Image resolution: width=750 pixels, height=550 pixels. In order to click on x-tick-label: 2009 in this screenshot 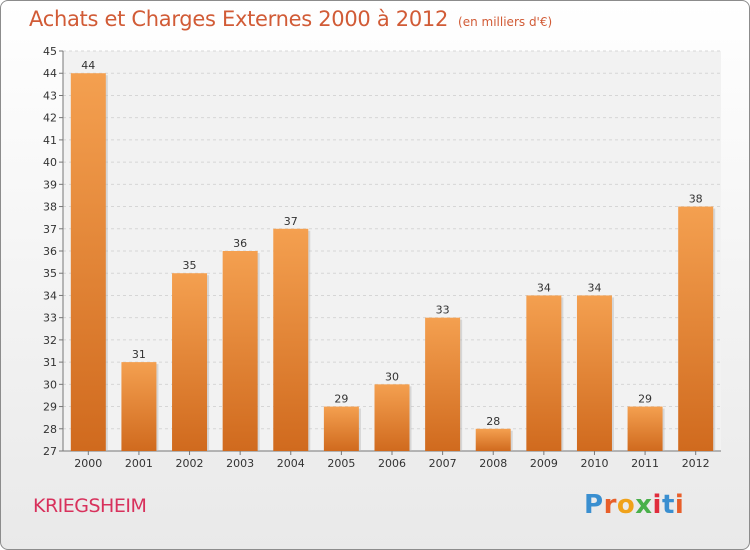, I will do `click(544, 463)`.